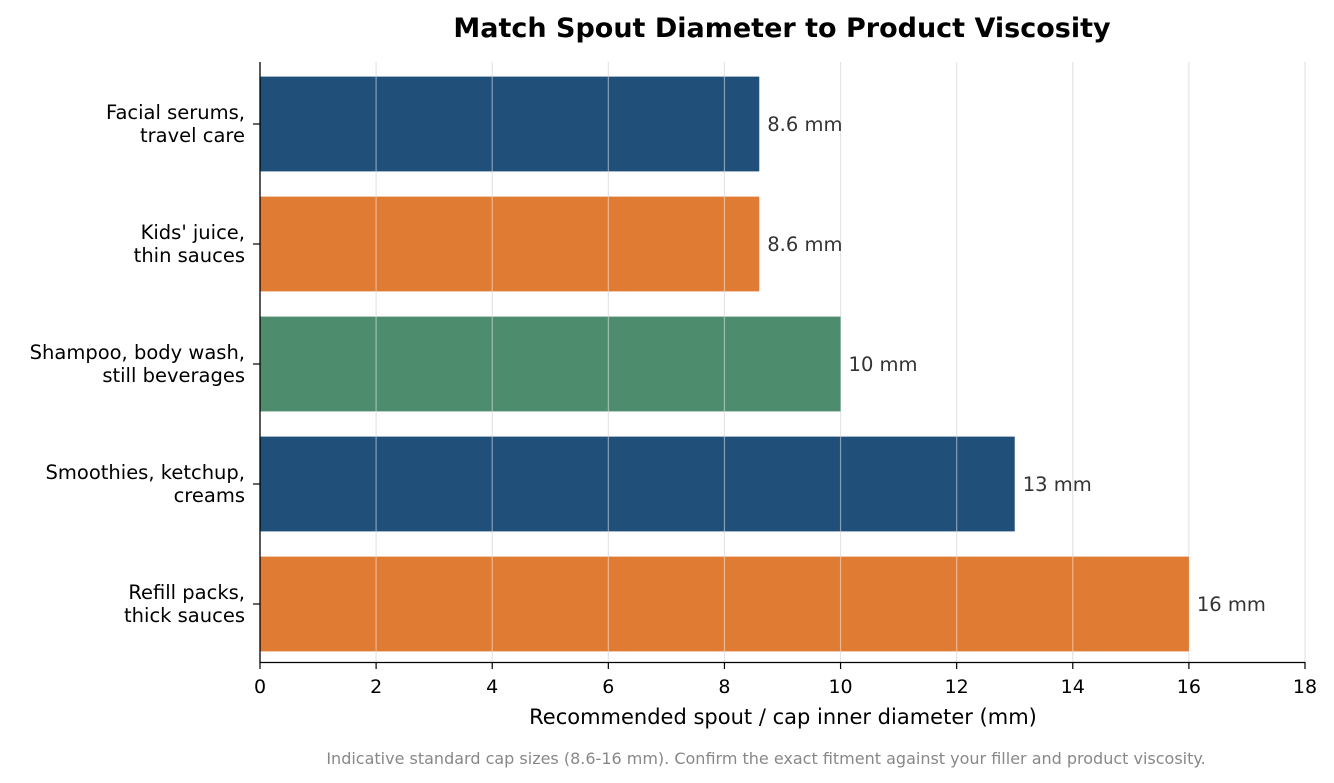 This screenshot has width=1334, height=783. Describe the element at coordinates (137, 364) in the screenshot. I see `category-label: Shampoo, body wash, still beverages` at that location.